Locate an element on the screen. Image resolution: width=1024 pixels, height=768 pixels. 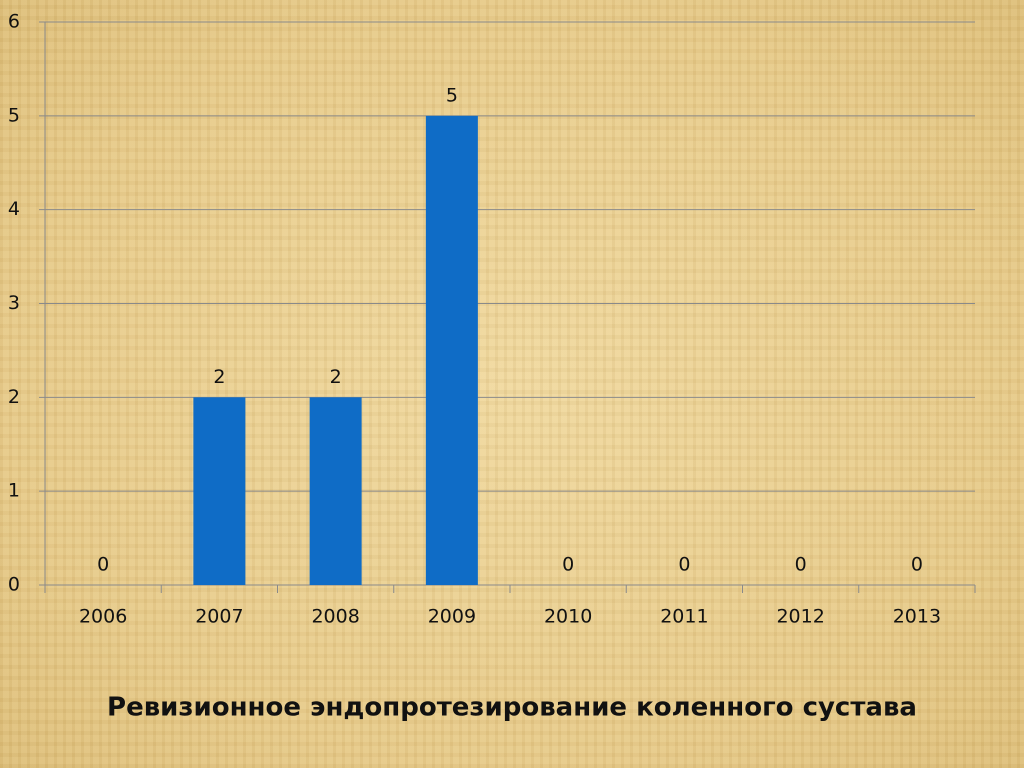
x-tick-label: 2007 is located at coordinates (219, 617).